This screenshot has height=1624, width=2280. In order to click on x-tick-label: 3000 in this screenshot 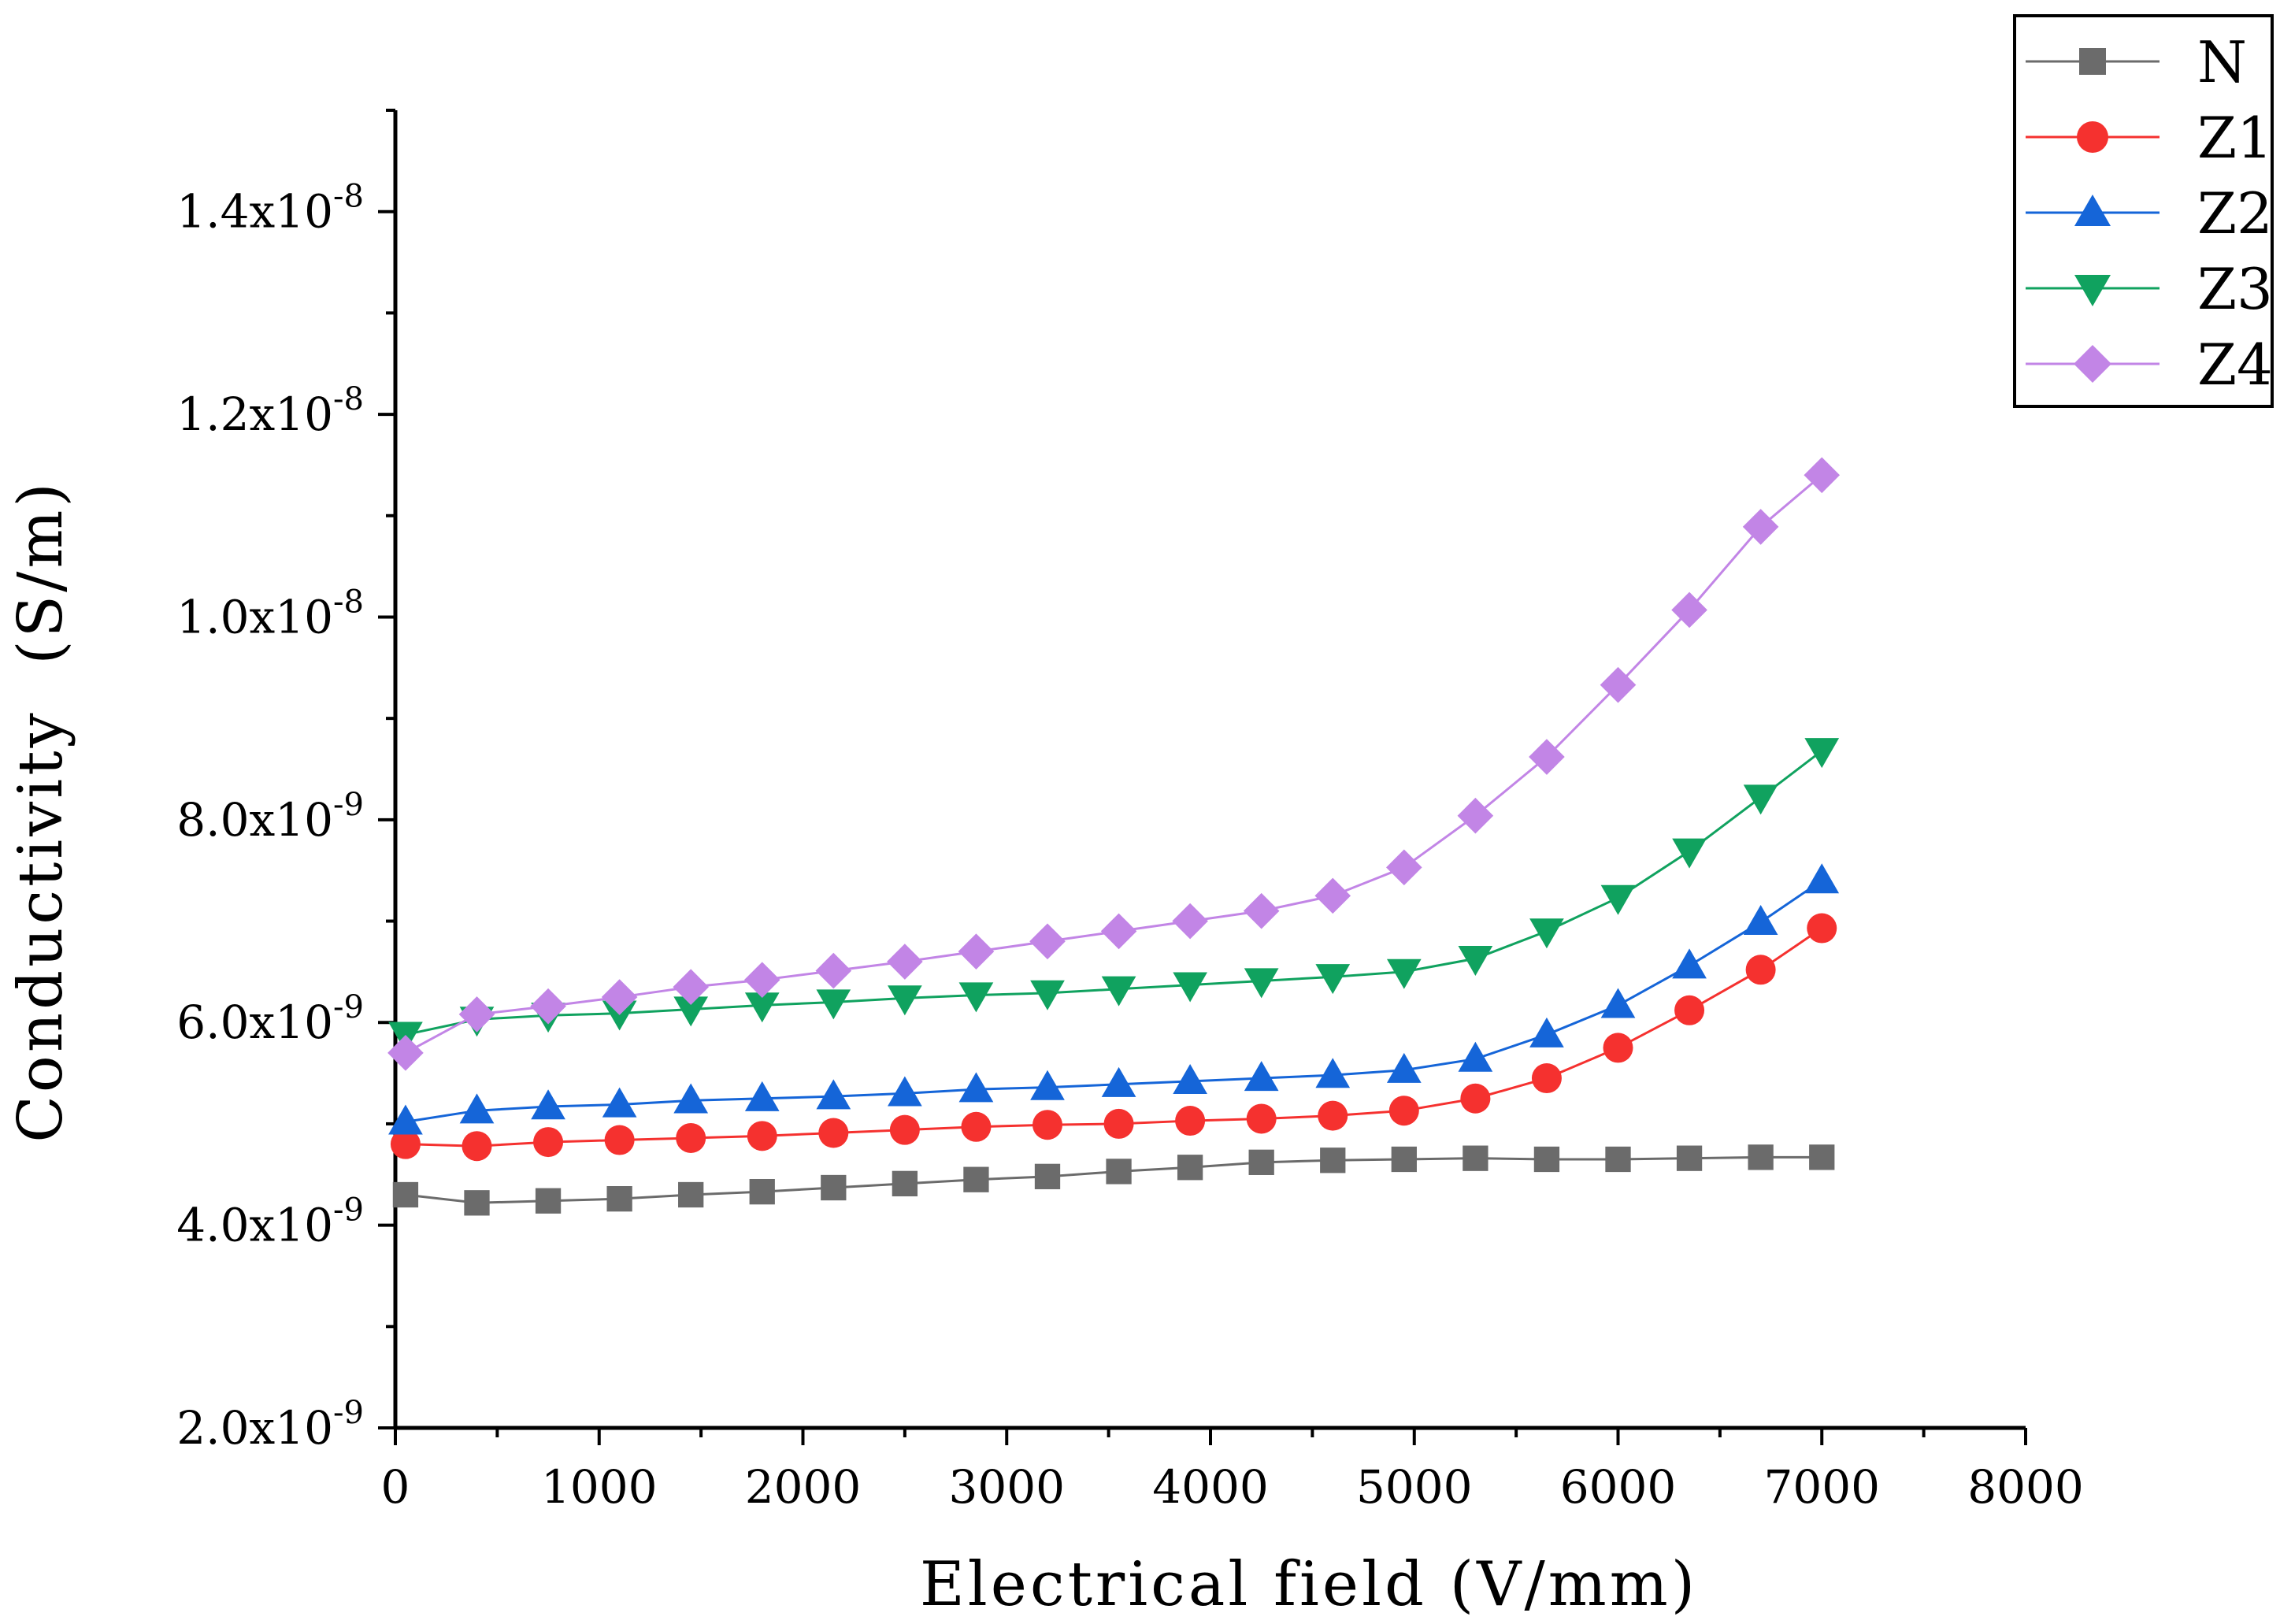, I will do `click(1006, 1487)`.